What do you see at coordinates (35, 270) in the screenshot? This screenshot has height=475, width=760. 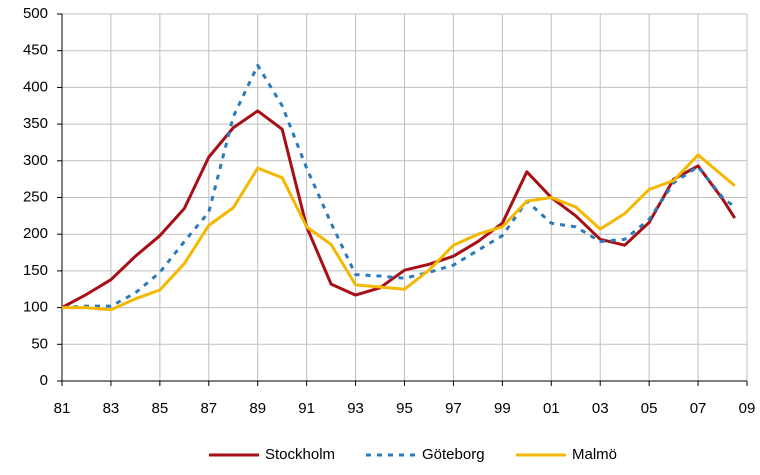 I see `y-tick-label: 150` at bounding box center [35, 270].